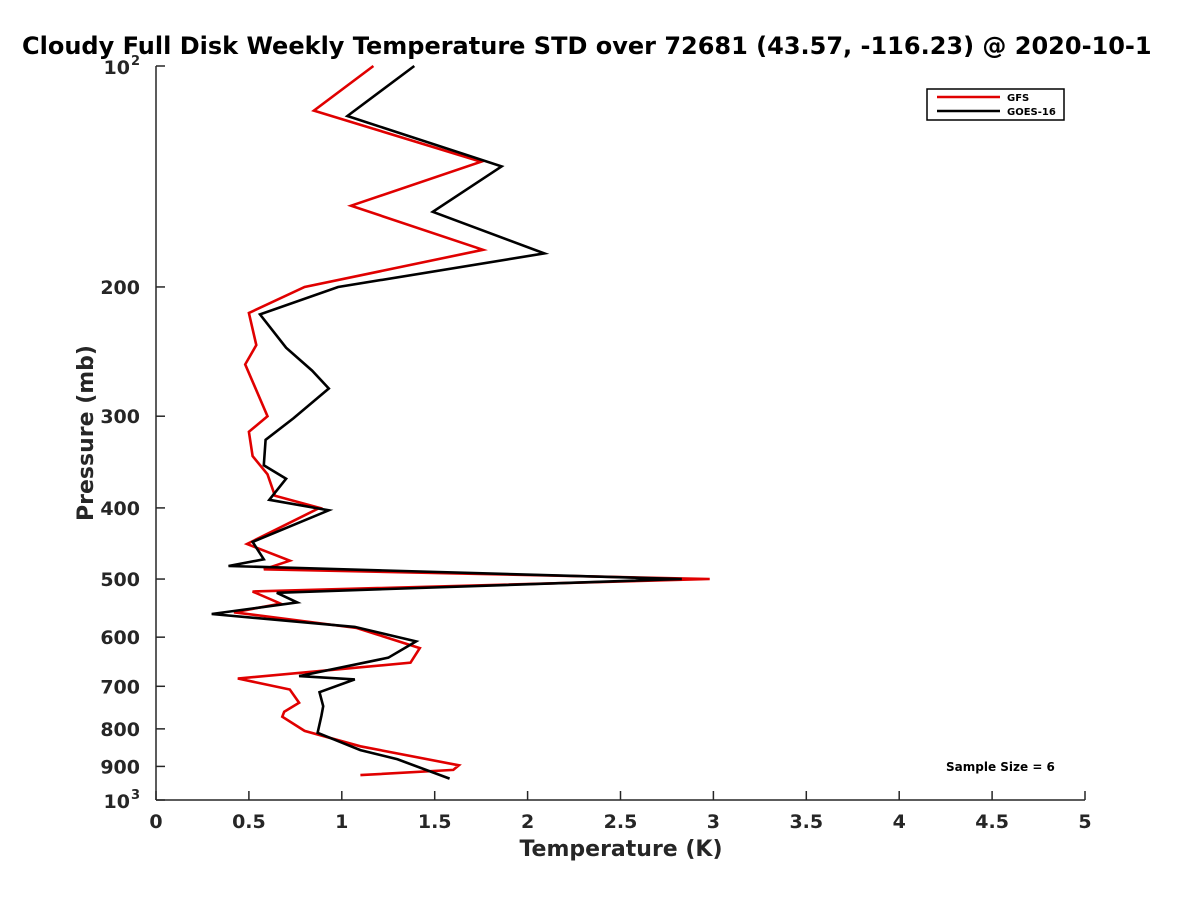 The image size is (1200, 900). What do you see at coordinates (992, 822) in the screenshot?
I see `x-tick-label: 4.5` at bounding box center [992, 822].